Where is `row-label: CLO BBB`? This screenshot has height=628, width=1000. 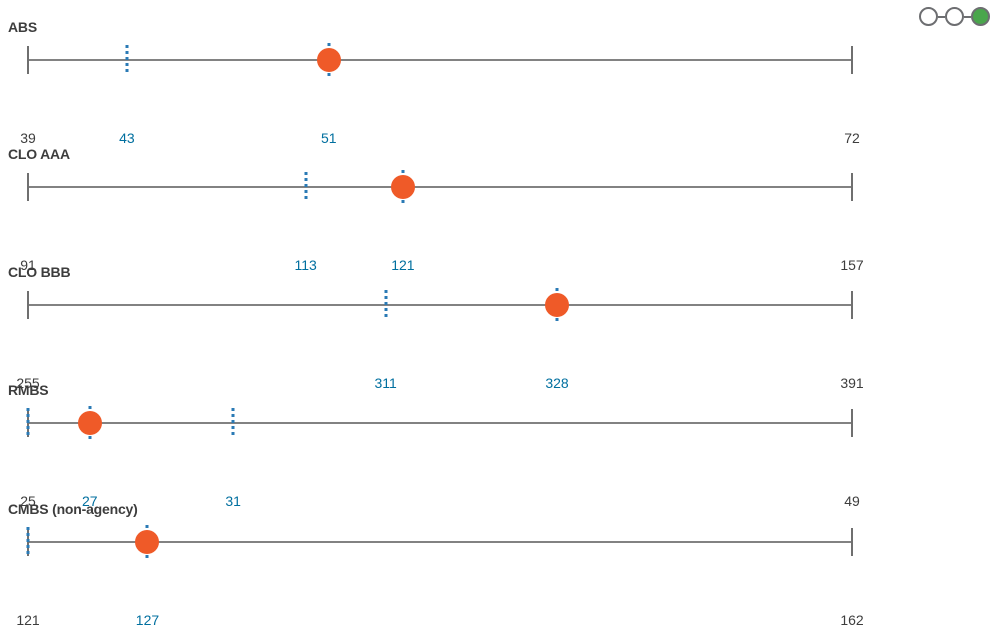
row-label: CLO BBB is located at coordinates (39, 272).